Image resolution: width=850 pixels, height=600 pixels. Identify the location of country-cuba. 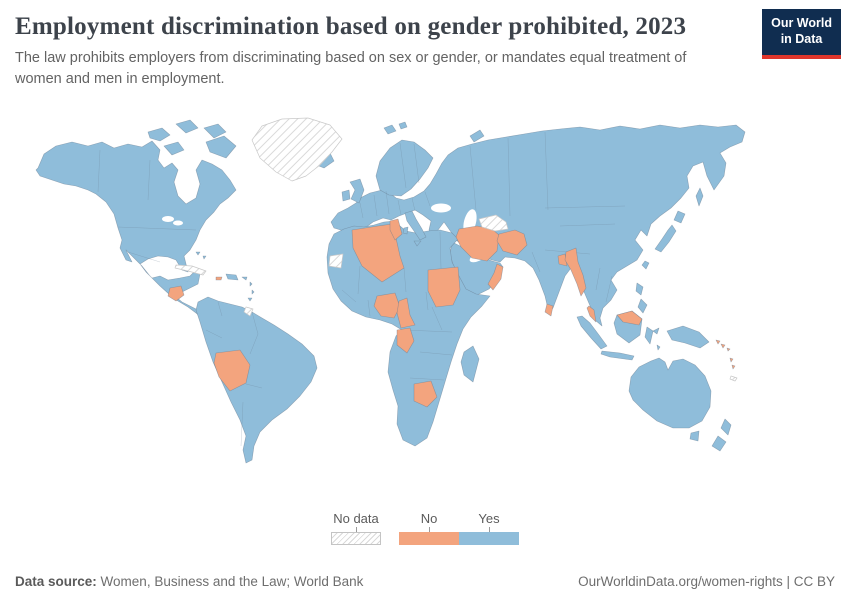
(190, 270).